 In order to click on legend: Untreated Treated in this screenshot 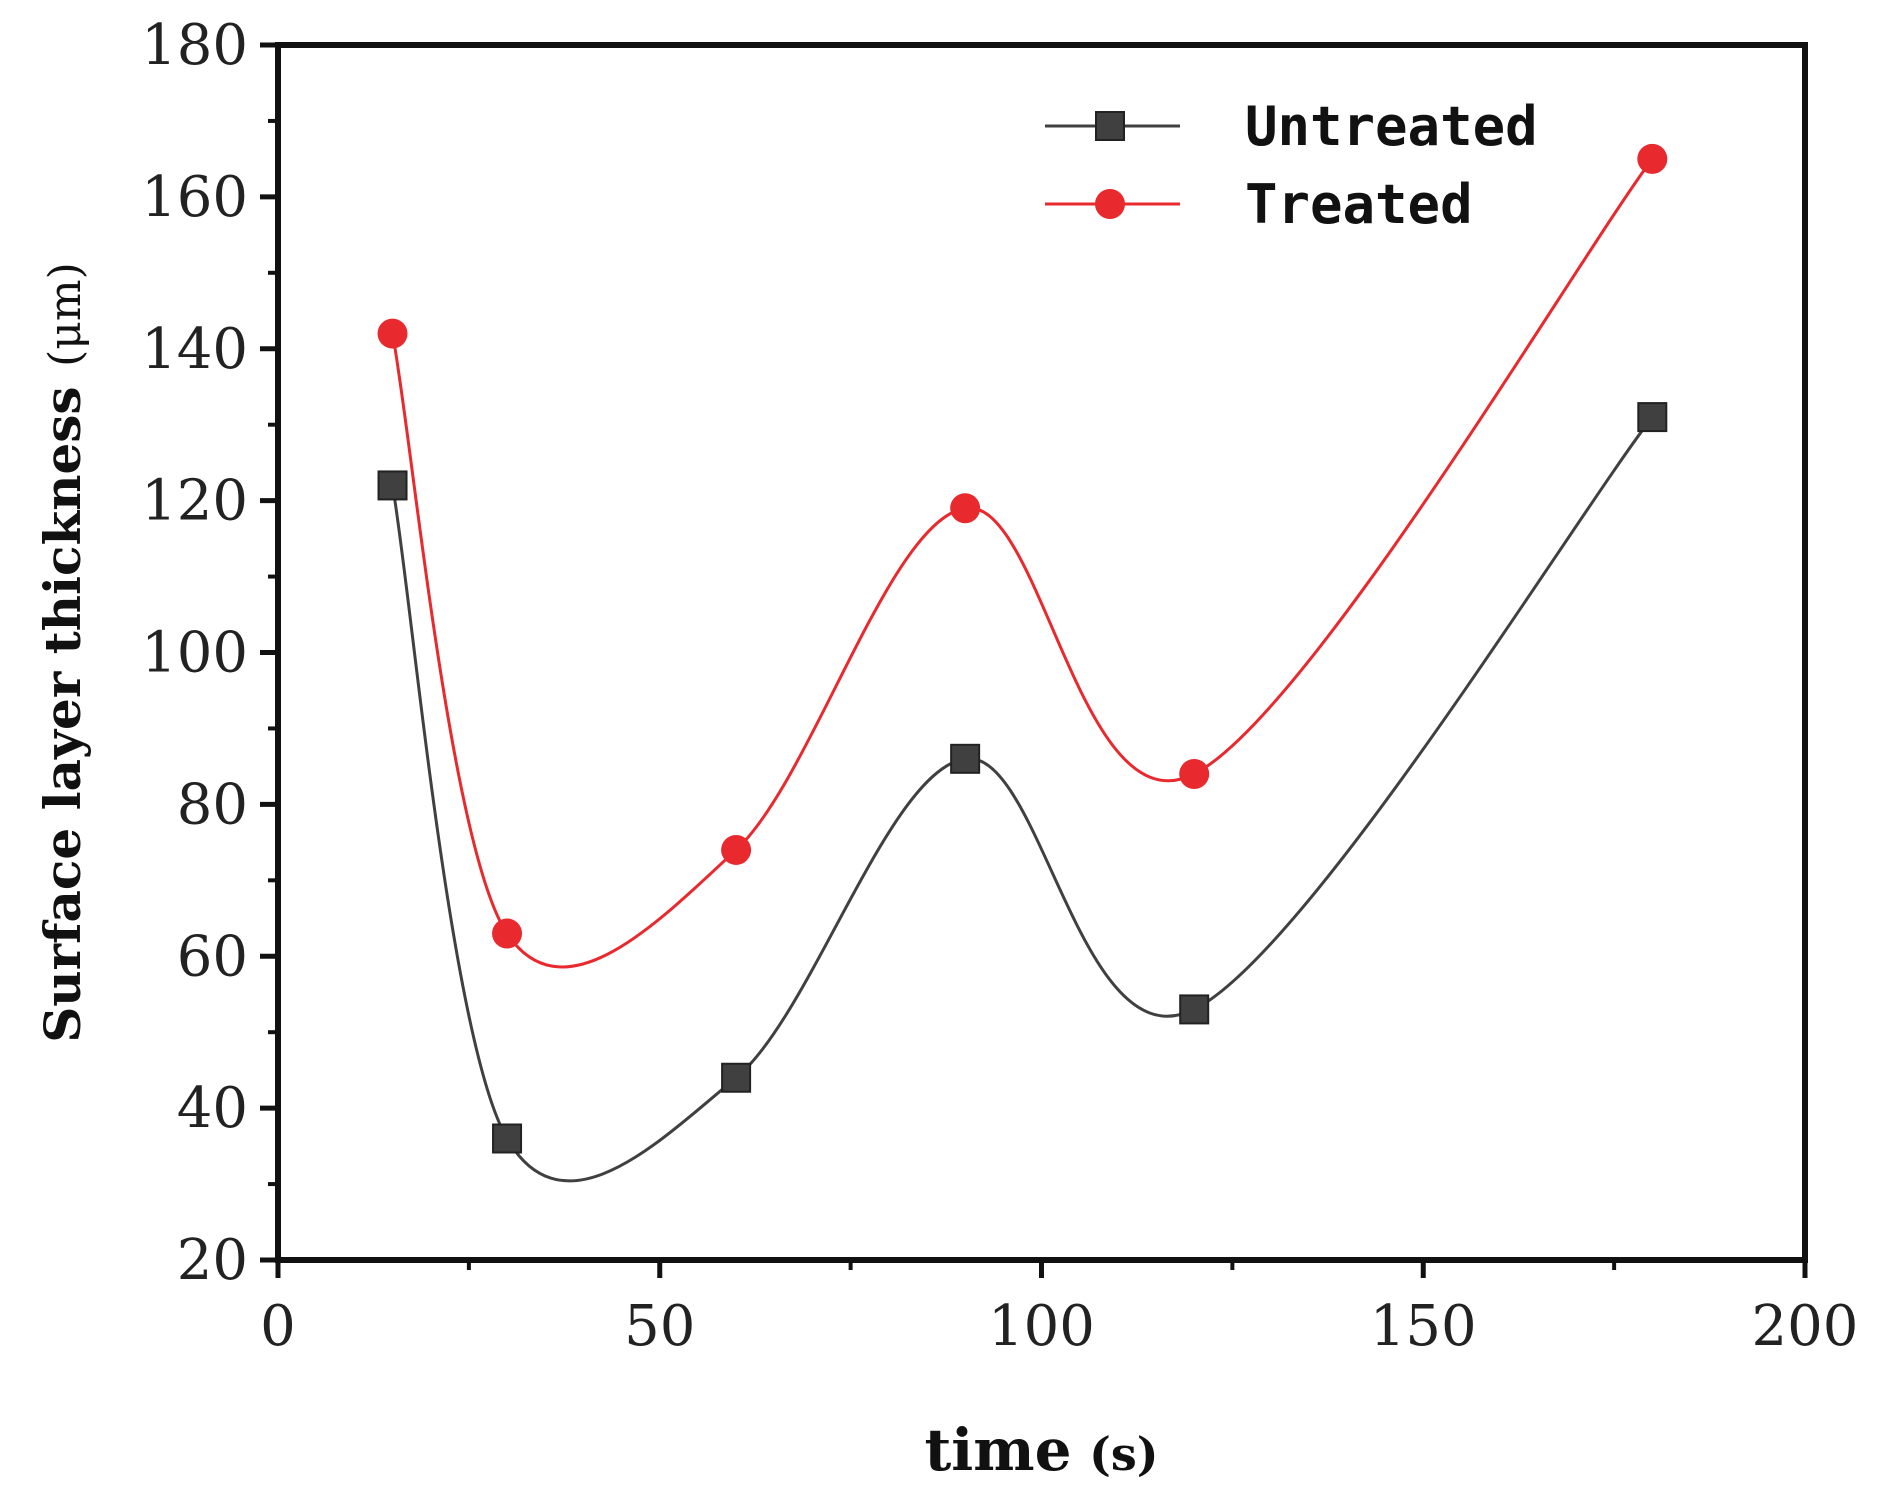, I will do `click(1291, 165)`.